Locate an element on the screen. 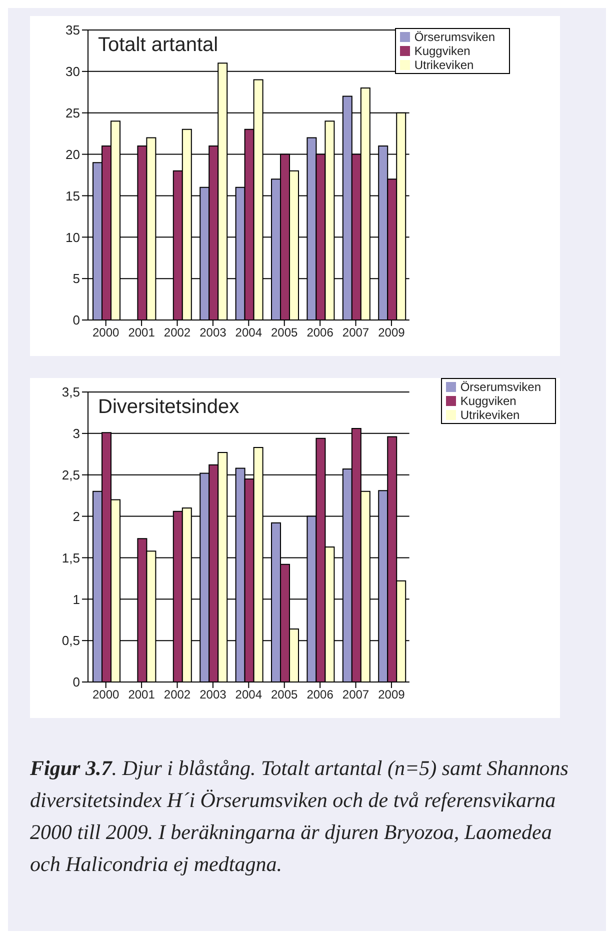  chart-title: Totalt artantal is located at coordinates (158, 45).